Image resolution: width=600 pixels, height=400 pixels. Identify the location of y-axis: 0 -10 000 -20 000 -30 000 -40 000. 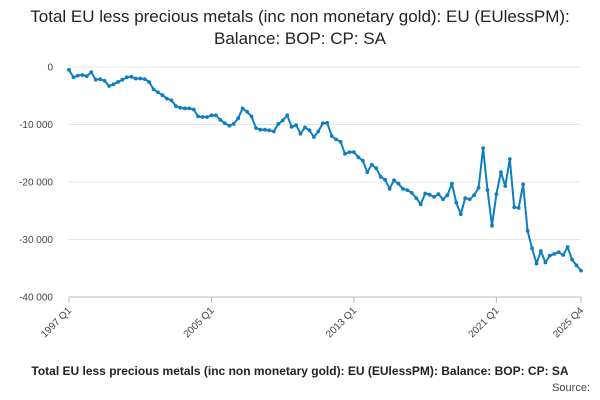
(36, 183).